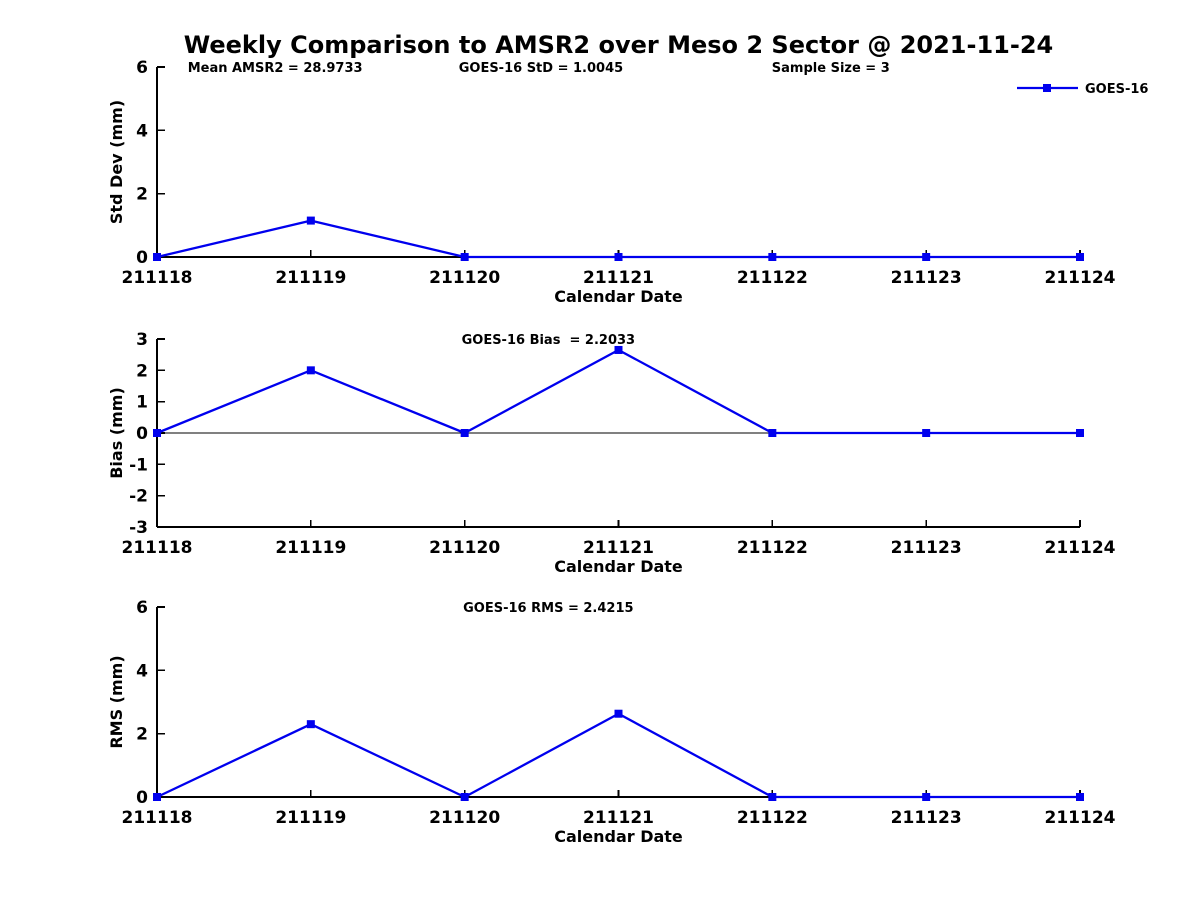 The height and width of the screenshot is (900, 1200). I want to click on bias-x-tick-label: 211124, so click(1080, 548).